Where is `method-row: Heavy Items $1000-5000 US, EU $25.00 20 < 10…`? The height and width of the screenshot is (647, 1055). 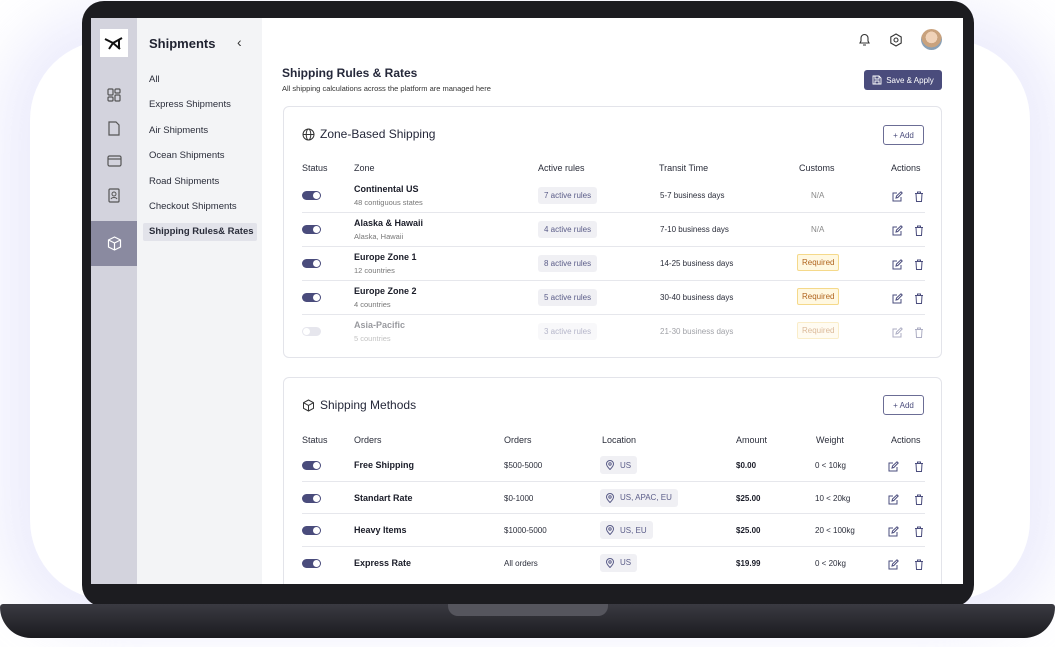
method-row: Heavy Items $1000-5000 US, EU $25.00 20 < 10… is located at coordinates (613, 530).